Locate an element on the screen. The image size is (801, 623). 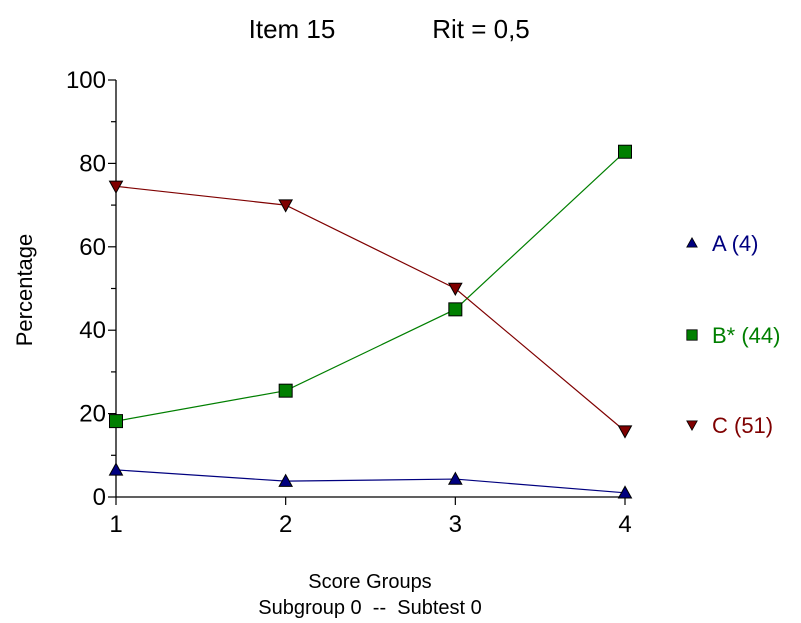
x-tick-label: 4 is located at coordinates (624, 524).